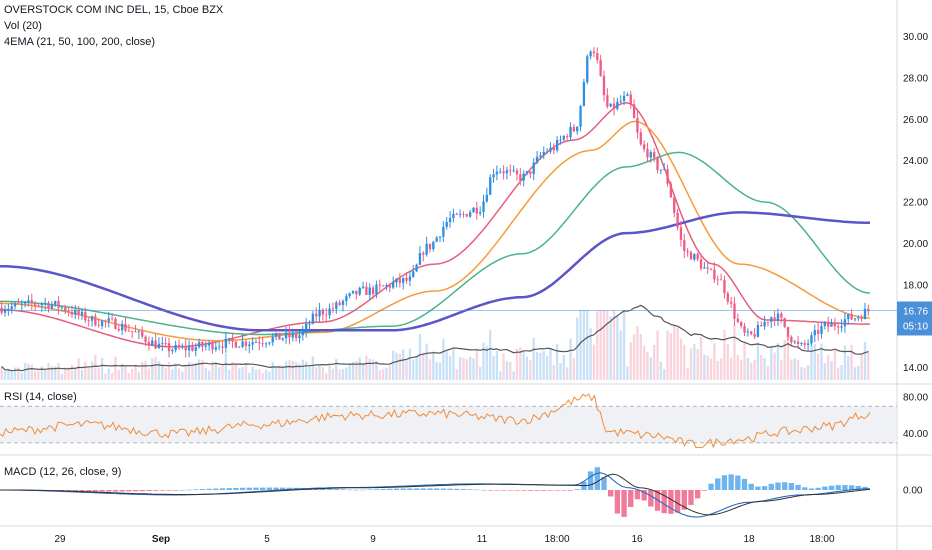  Describe the element at coordinates (114, 10) in the screenshot. I see `chart-title: OVERSTOCK COM INC DEL, 15, Cboe BZX` at that location.